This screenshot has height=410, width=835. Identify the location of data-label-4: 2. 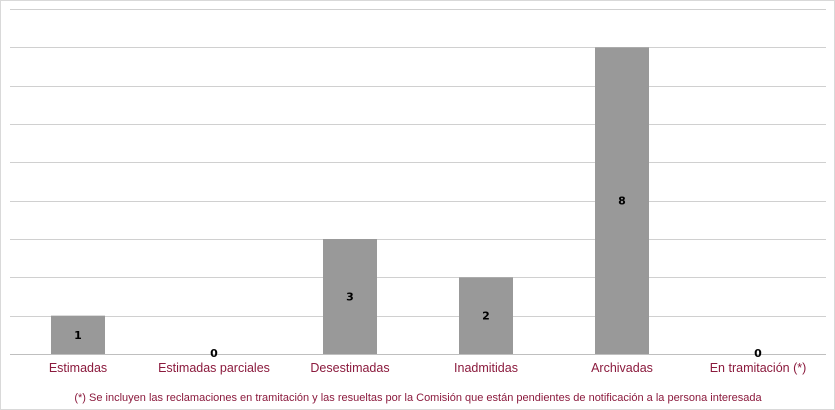
(486, 316).